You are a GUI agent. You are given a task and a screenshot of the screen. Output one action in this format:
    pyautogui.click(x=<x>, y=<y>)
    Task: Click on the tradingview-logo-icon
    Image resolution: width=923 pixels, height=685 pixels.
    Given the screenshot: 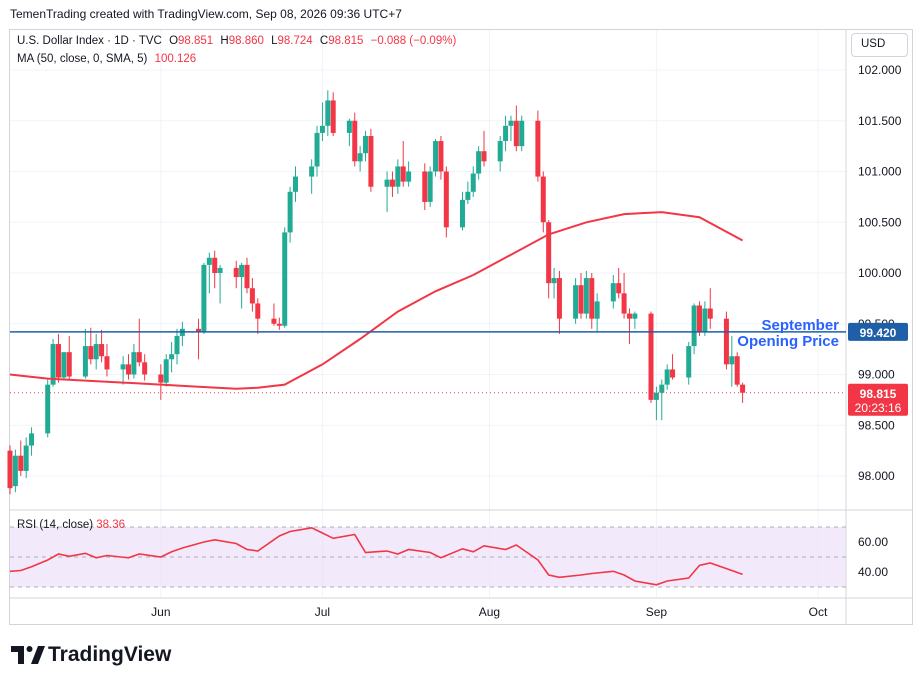 What is the action you would take?
    pyautogui.click(x=28, y=655)
    